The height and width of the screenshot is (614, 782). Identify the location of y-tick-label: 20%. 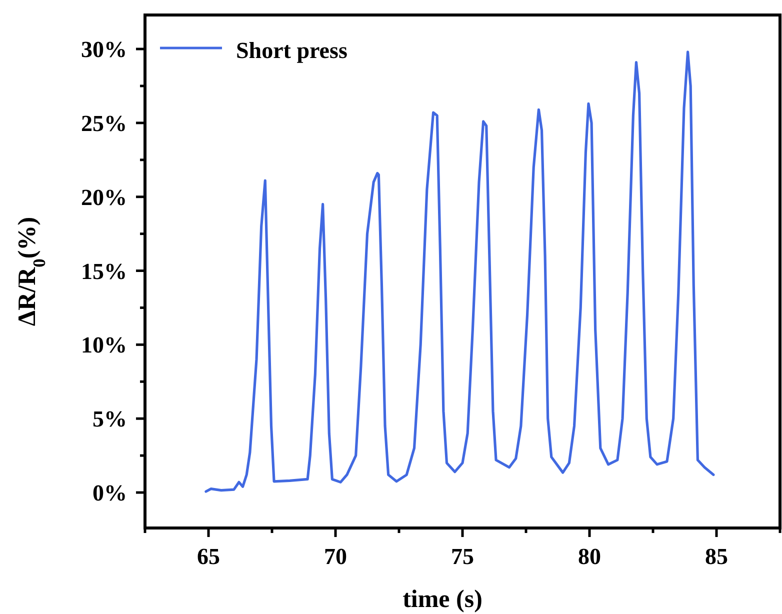
(104, 197).